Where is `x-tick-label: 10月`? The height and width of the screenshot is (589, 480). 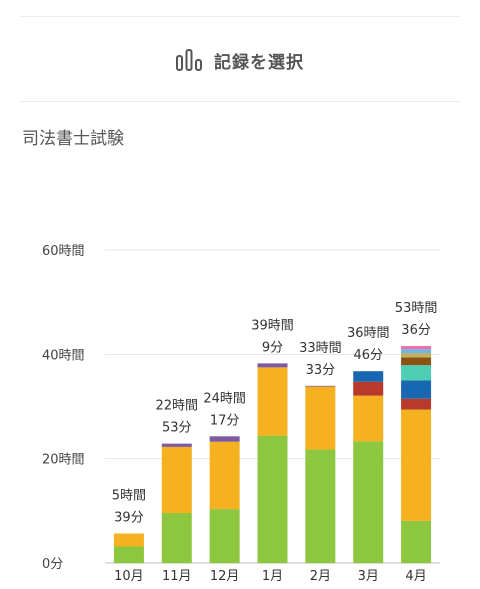 x-tick-label: 10月 is located at coordinates (129, 576).